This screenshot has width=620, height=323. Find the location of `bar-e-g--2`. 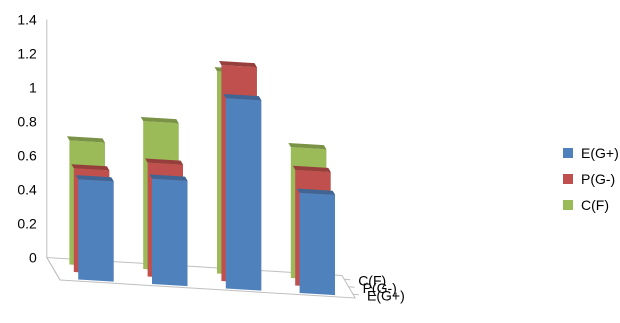

bar-e-g--2 is located at coordinates (168, 230).